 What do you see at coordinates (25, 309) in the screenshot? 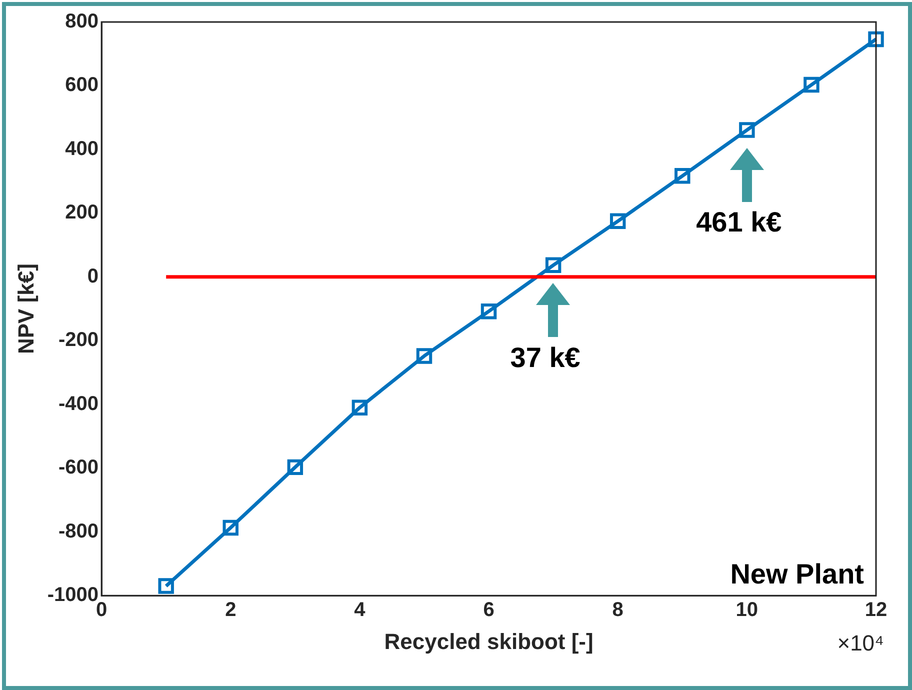
I see `y-axis-title: NPV [k€]` at bounding box center [25, 309].